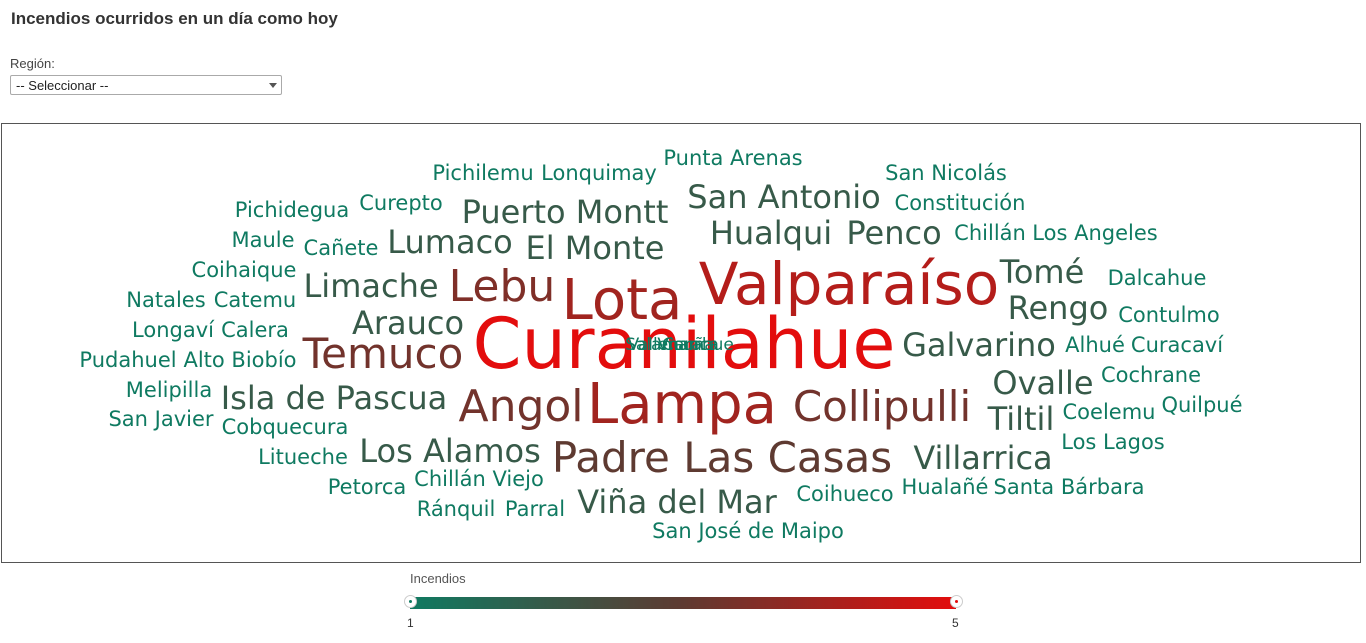 The height and width of the screenshot is (643, 1366). I want to click on legend-max-label: 5, so click(955, 623).